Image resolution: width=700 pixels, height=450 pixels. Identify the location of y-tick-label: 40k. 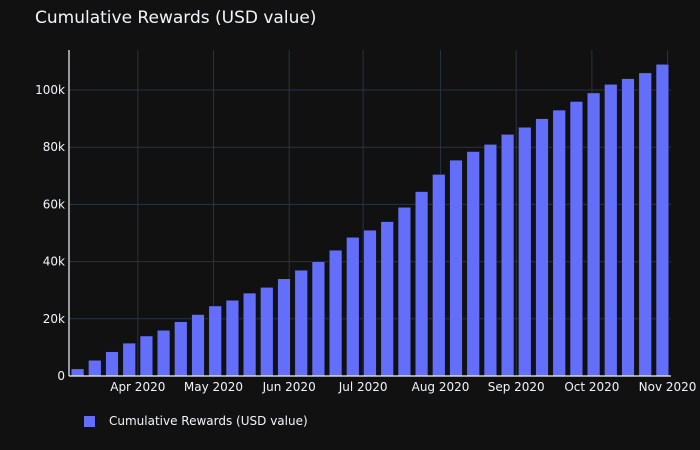
(54, 262).